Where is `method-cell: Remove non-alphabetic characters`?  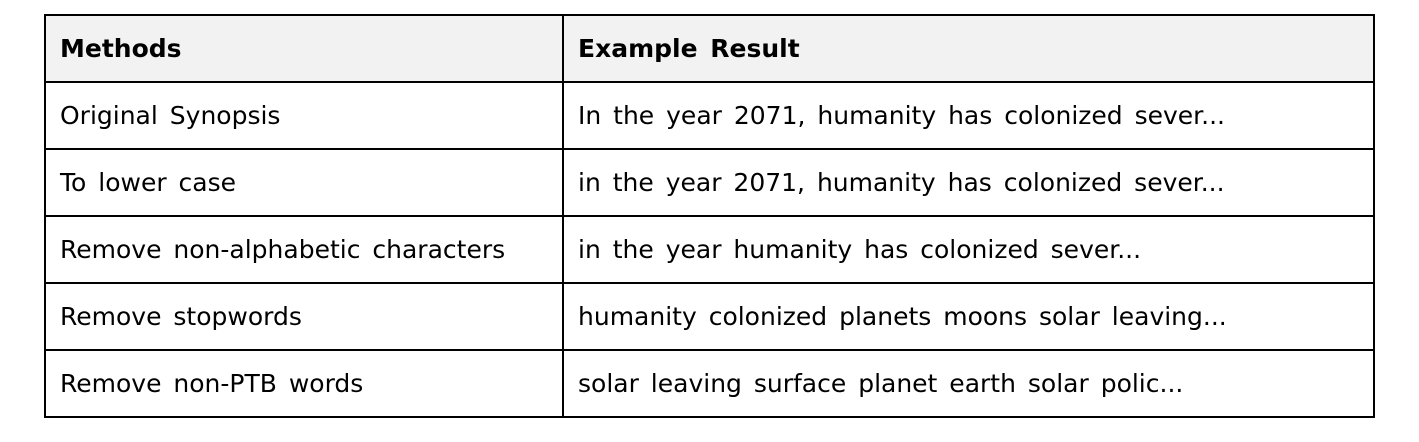
method-cell: Remove non-alphabetic characters is located at coordinates (304, 249).